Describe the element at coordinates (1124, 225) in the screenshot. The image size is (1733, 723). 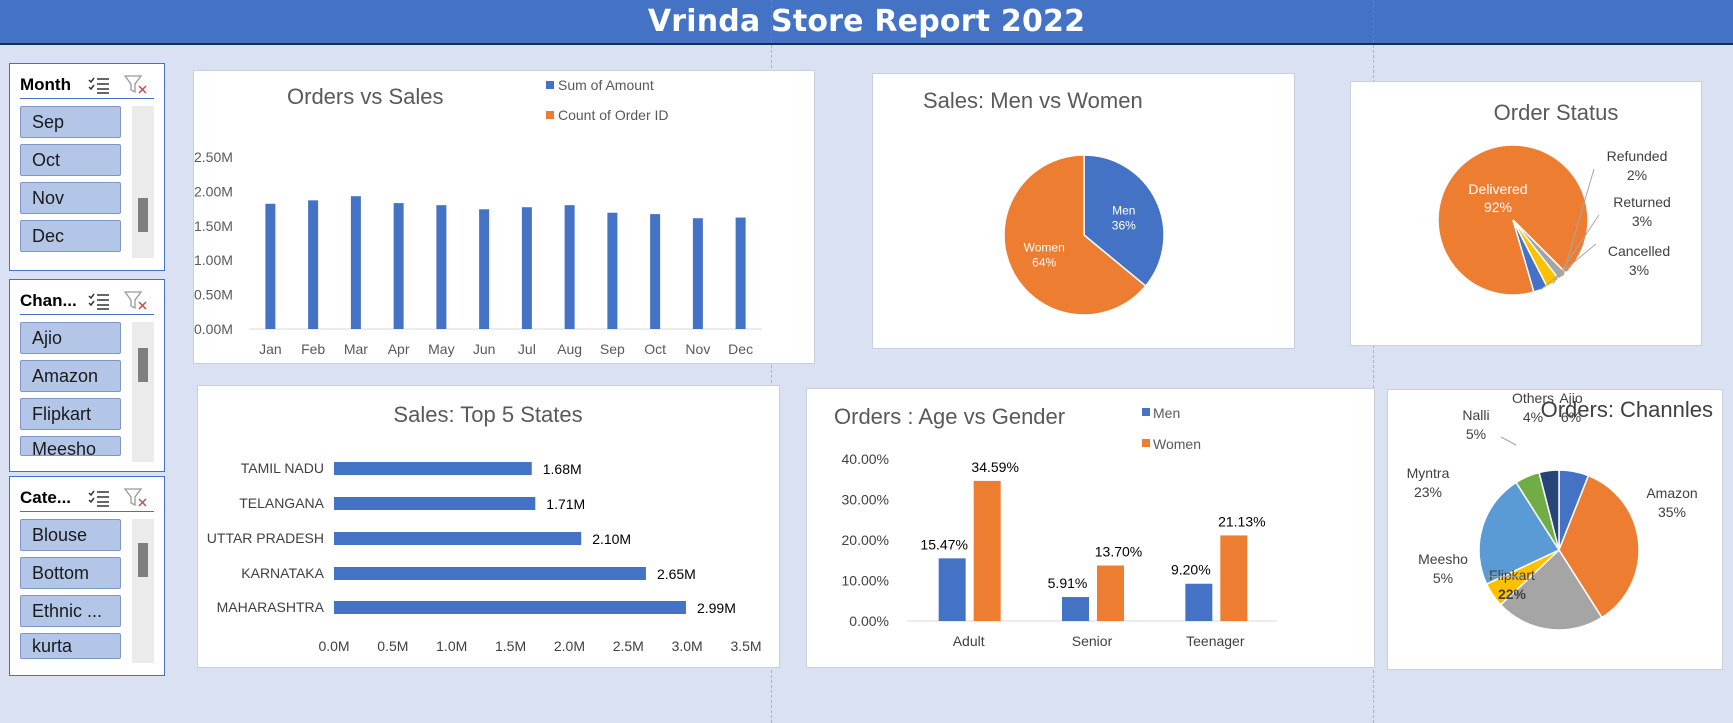
I see `slice-value: 36%` at that location.